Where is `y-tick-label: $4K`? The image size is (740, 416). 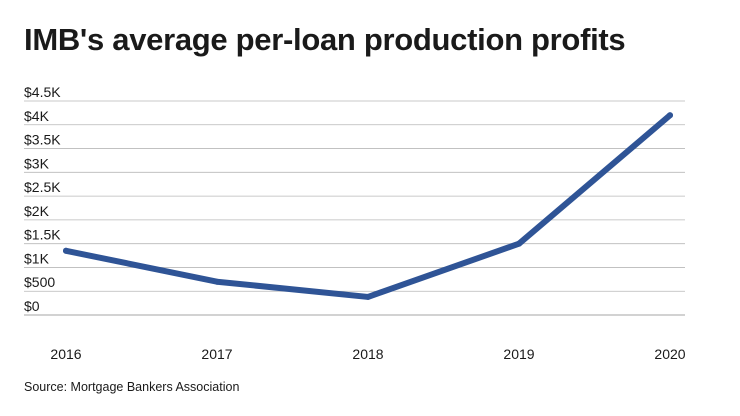
y-tick-label: $4K is located at coordinates (37, 116).